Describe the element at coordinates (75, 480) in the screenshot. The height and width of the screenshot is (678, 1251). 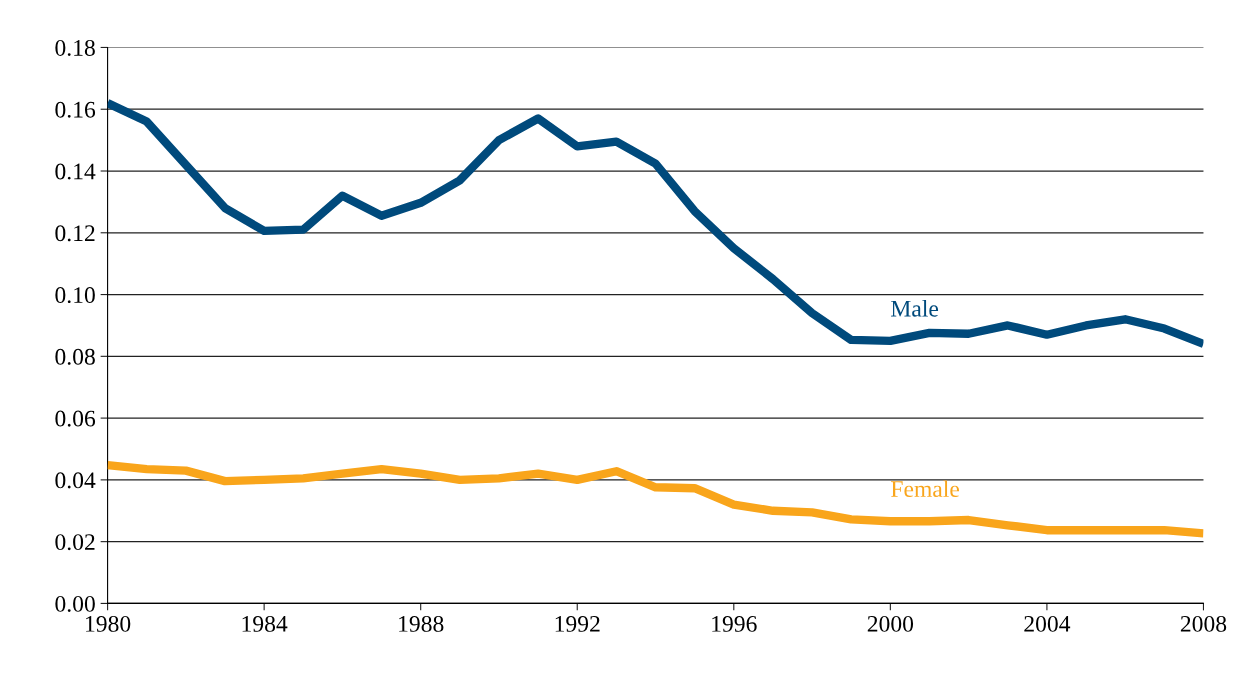
I see `y-tick-label: 0.04` at that location.